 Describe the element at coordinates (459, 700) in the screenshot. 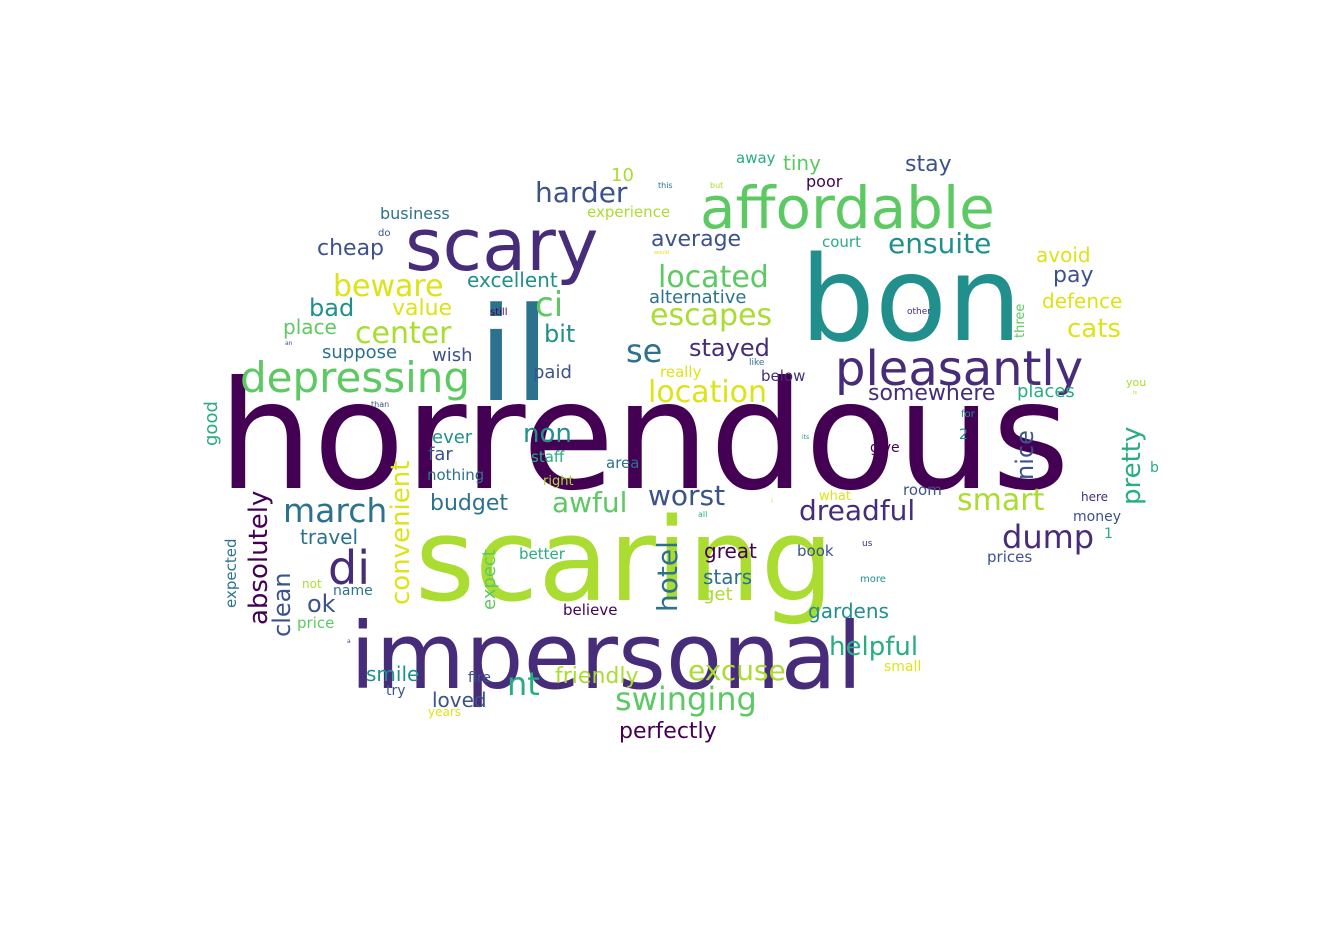

I see `word-loved: loved` at that location.